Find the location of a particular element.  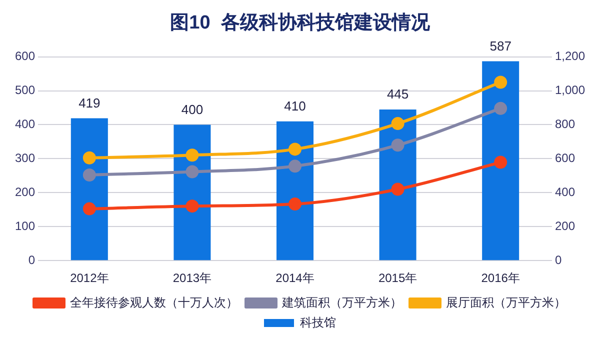

y-tick-label: 400 is located at coordinates (25, 124).